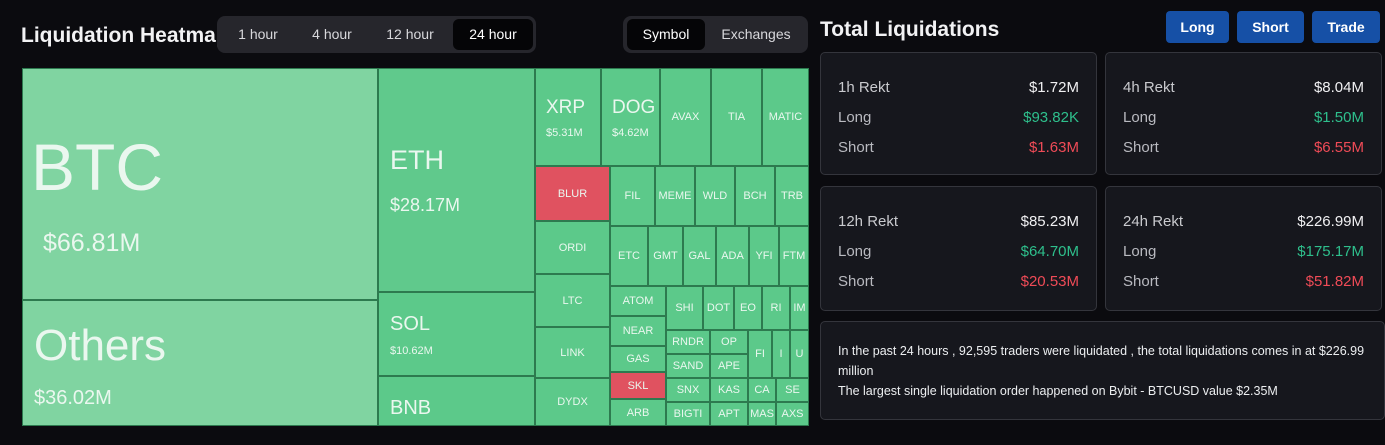  I want to click on heatmap-tile-ada: ADA, so click(732, 256).